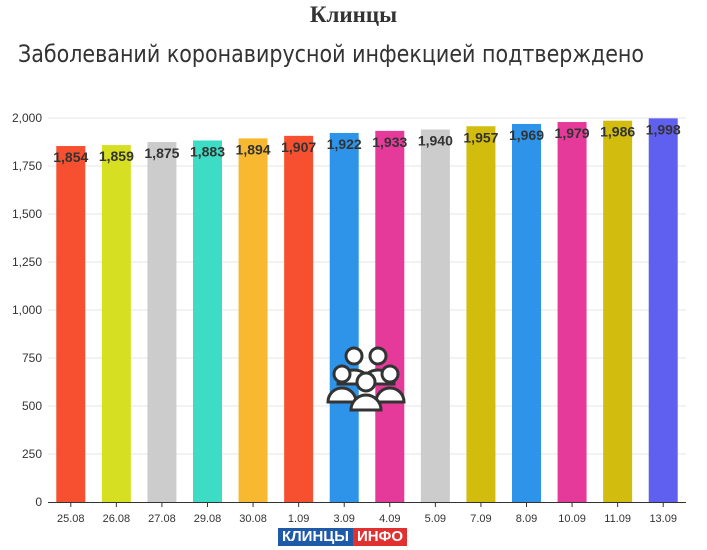 This screenshot has height=550, width=707. Describe the element at coordinates (389, 519) in the screenshot. I see `x-tick-label: 4.09` at that location.